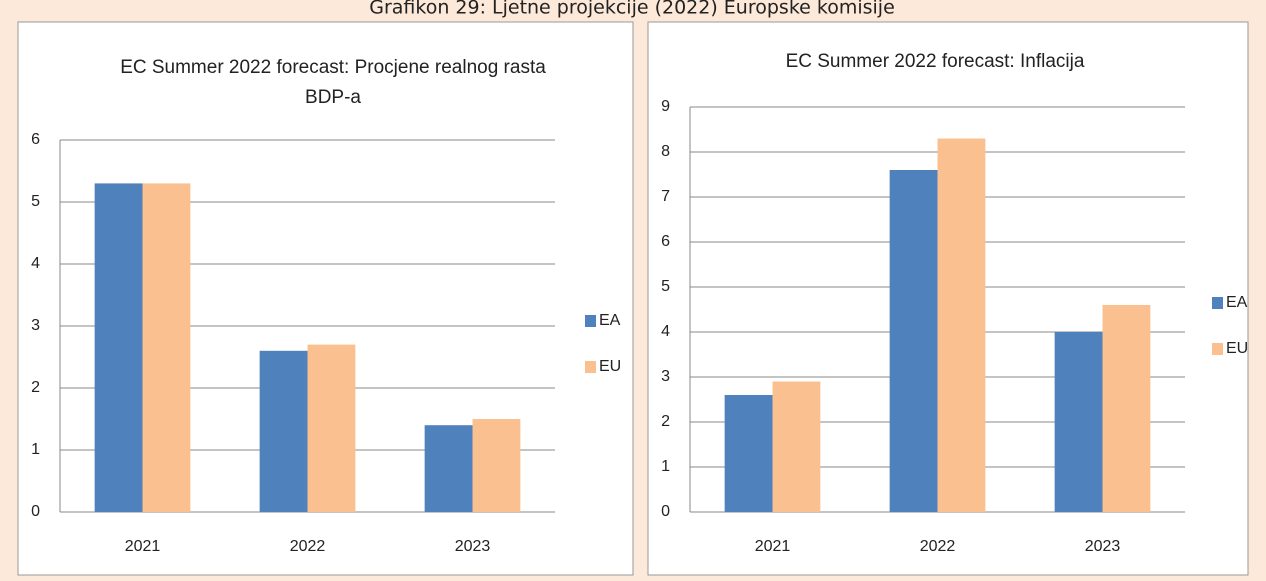 The height and width of the screenshot is (581, 1266). Describe the element at coordinates (665, 151) in the screenshot. I see `y-tick-label: 8` at that location.